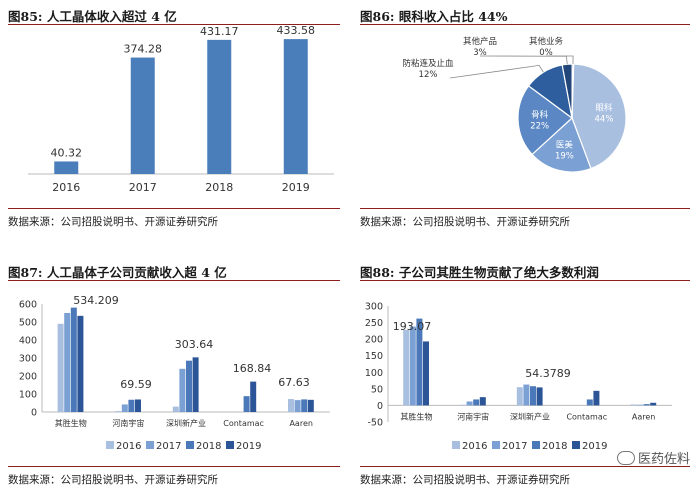  Describe the element at coordinates (143, 187) in the screenshot. I see `x-tick-2017: 2017` at that location.